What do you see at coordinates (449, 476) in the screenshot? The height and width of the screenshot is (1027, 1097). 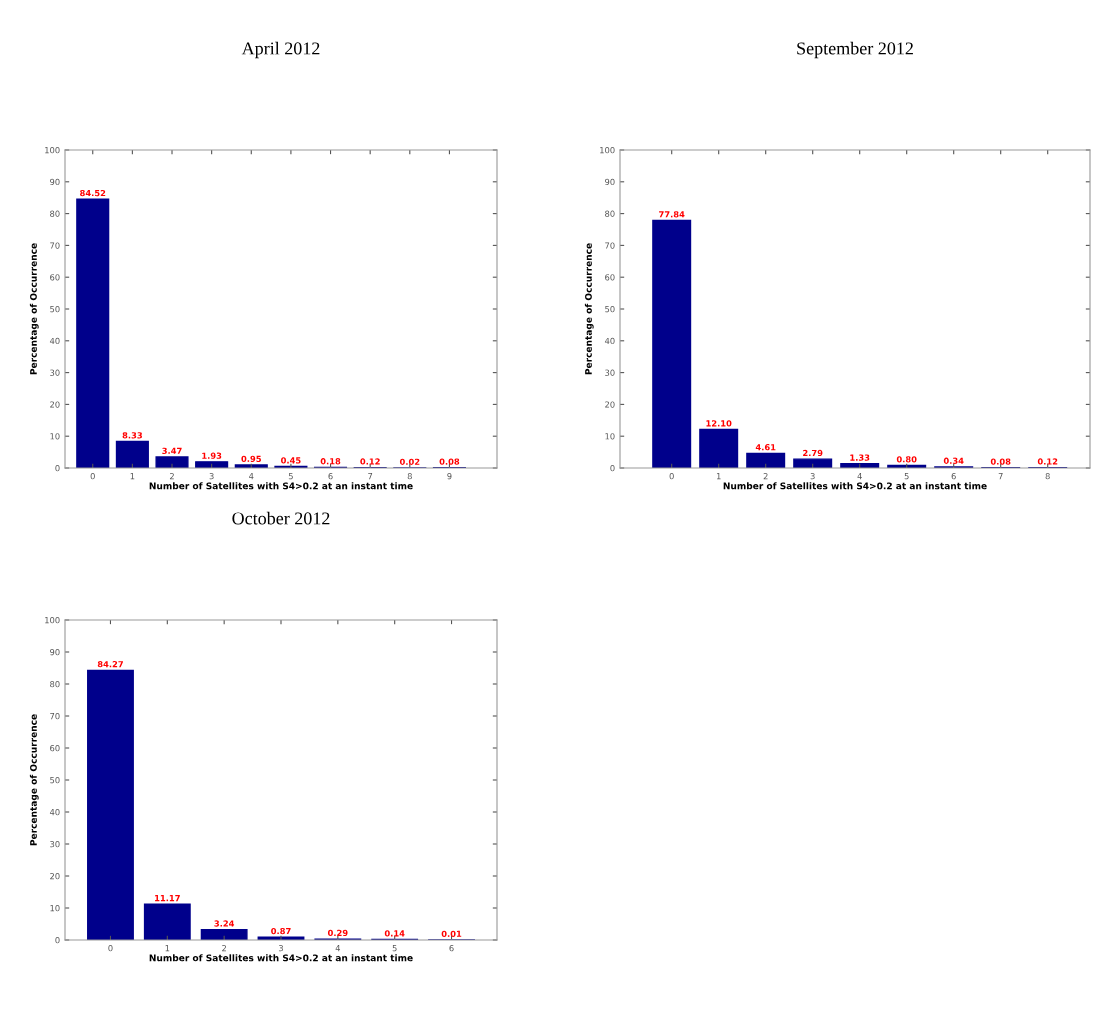 I see `x-tick-label: 9` at bounding box center [449, 476].